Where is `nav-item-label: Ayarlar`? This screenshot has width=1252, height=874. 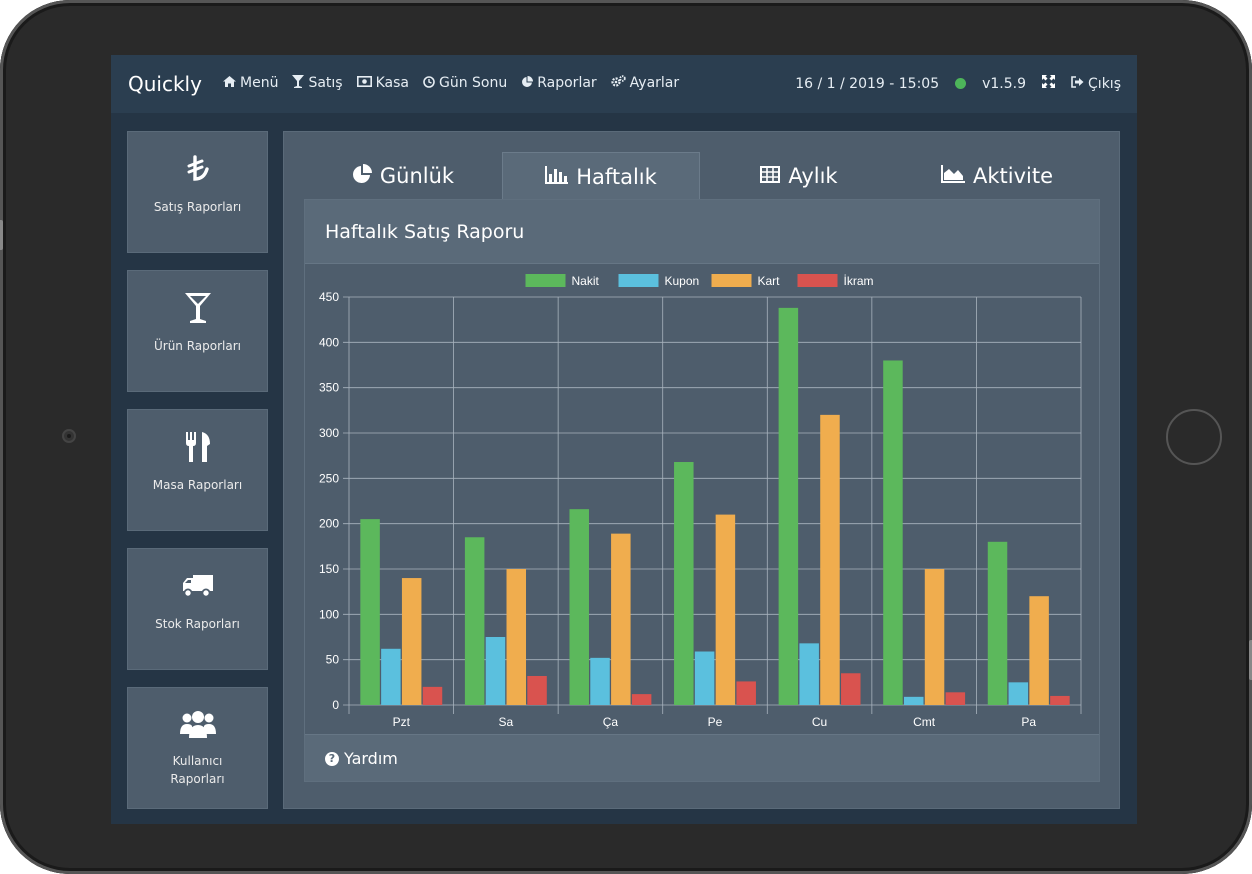
nav-item-label: Ayarlar is located at coordinates (654, 83).